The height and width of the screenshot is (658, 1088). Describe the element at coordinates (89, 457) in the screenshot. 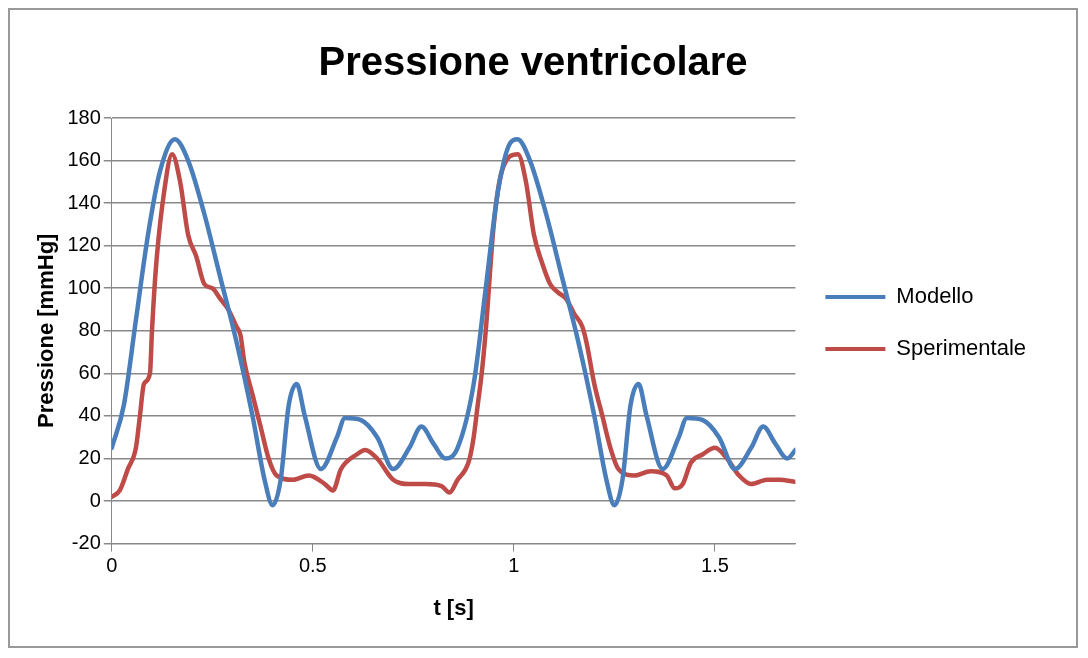

I see `y-tick-label: 20` at that location.